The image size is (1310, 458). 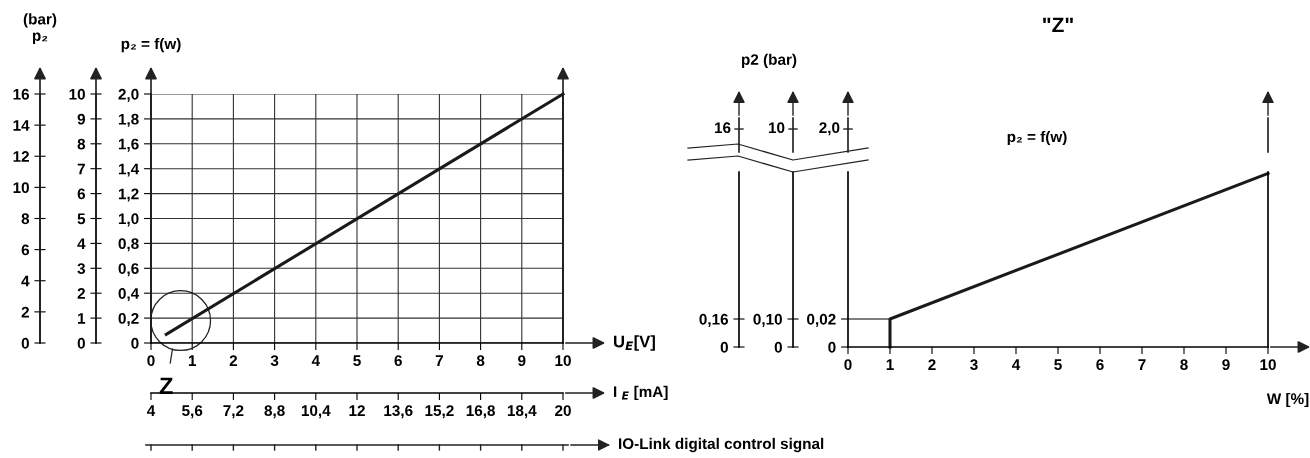 I want to click on y3-tick-label: 10, so click(x=21, y=188).